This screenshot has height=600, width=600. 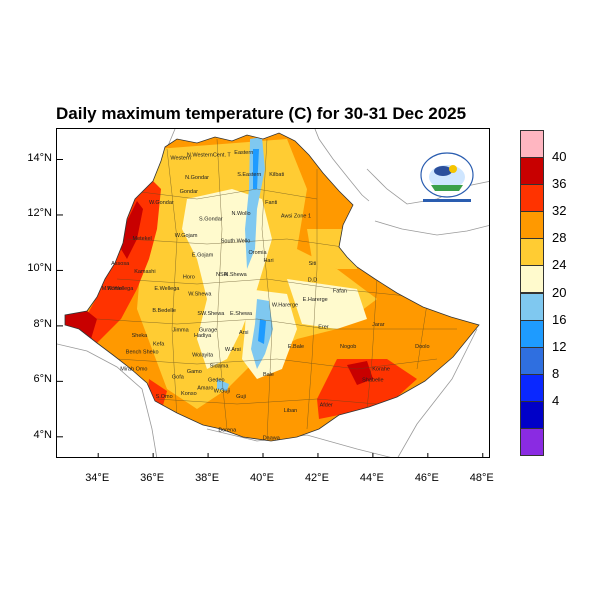 I want to click on region-label: E.Gojam, so click(x=203, y=256).